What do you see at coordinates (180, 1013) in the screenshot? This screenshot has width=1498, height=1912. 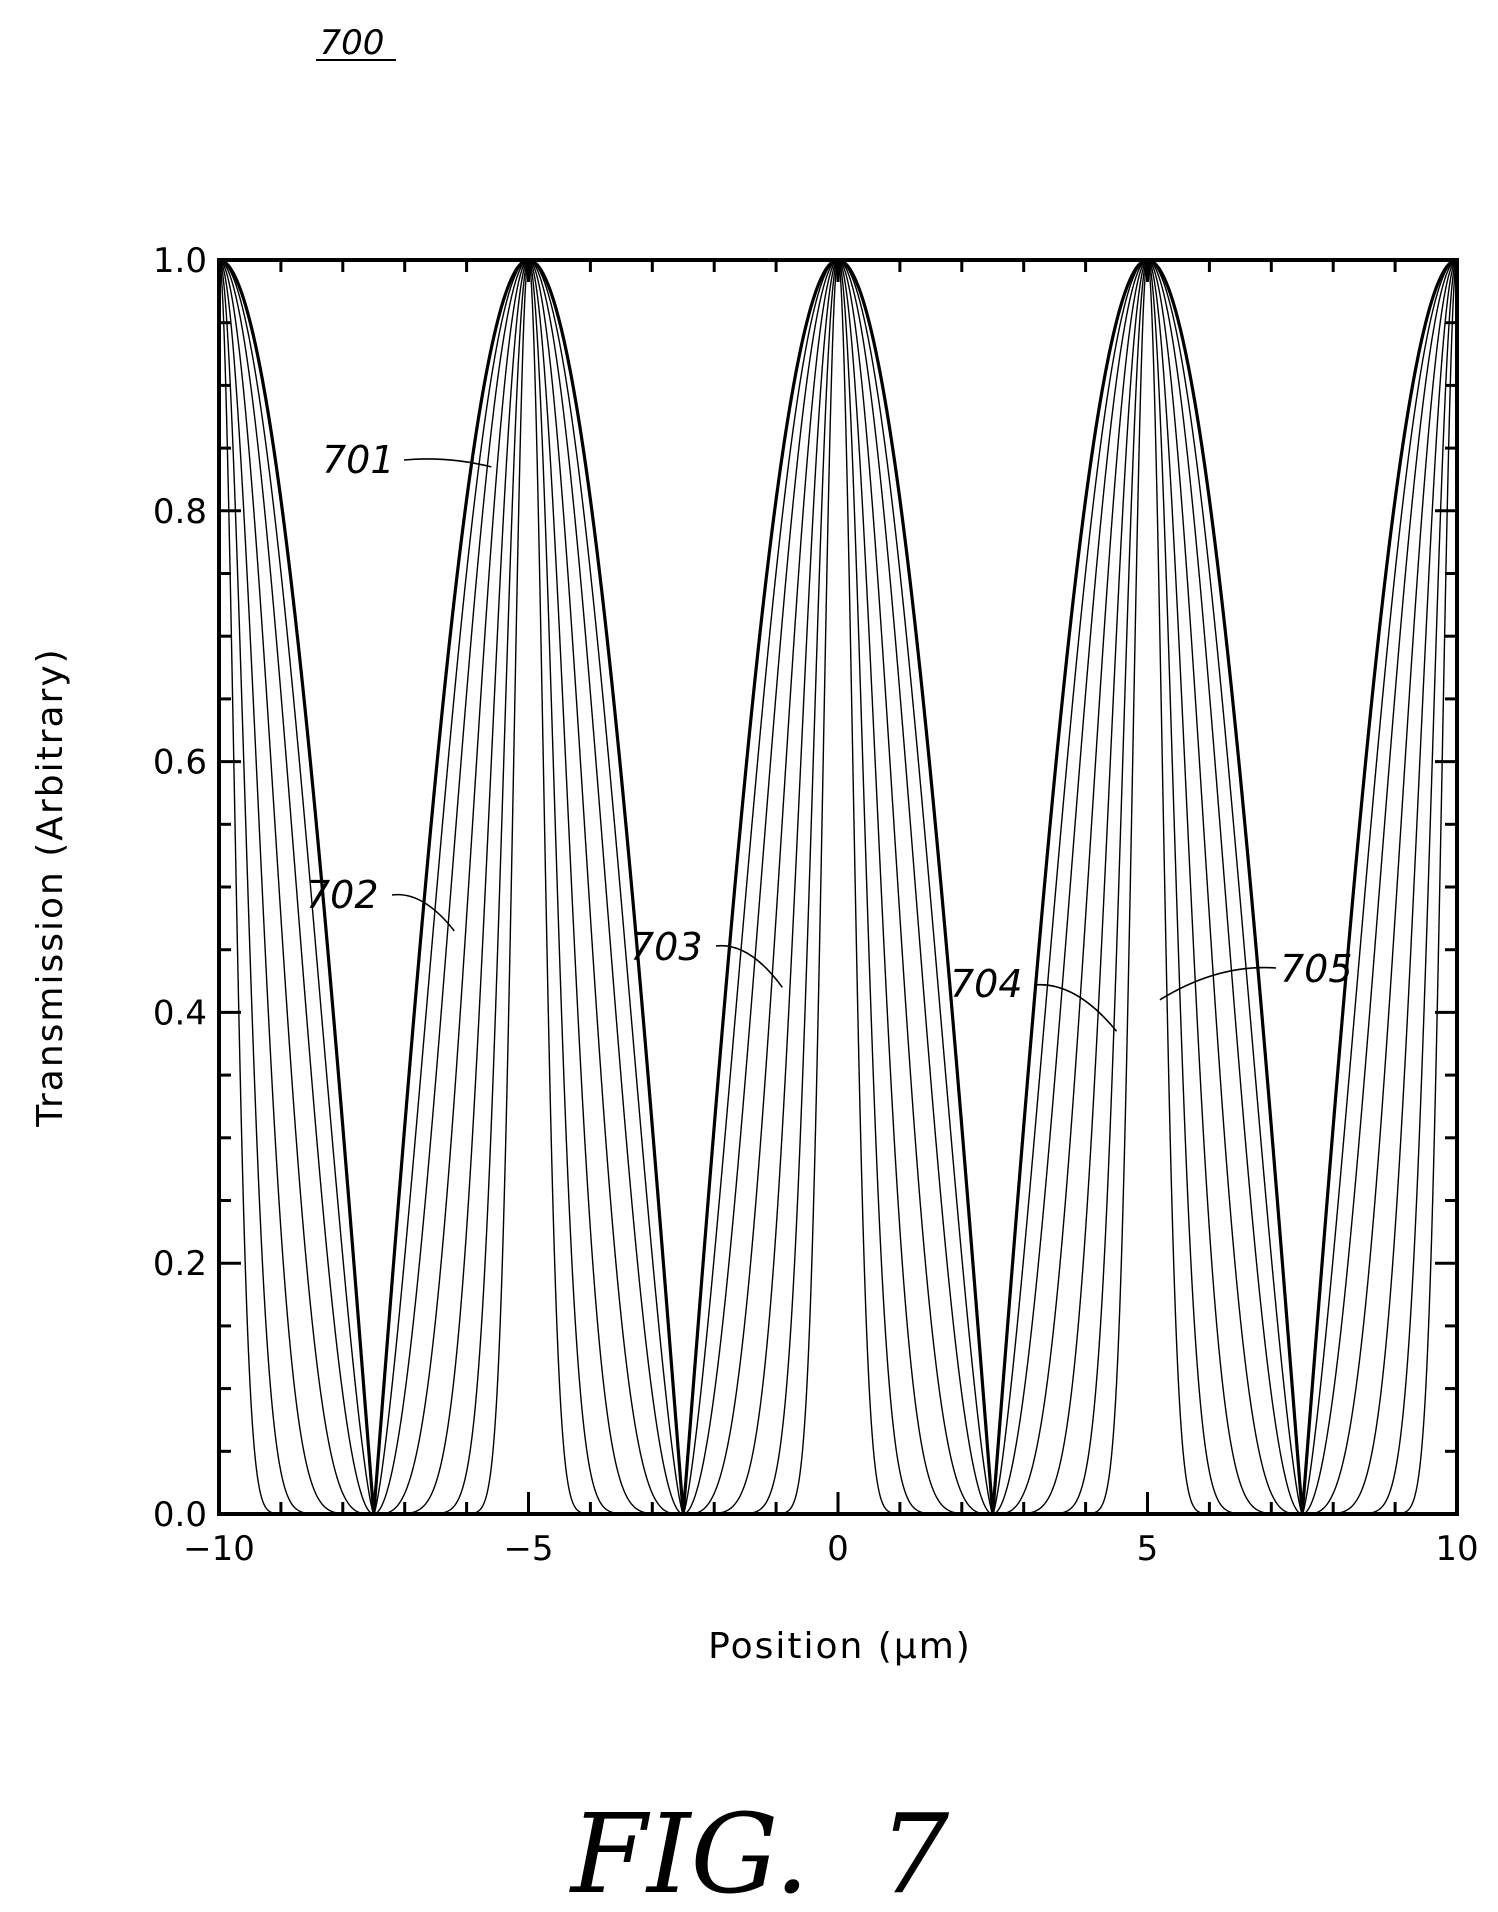 I see `y-tick-label: 0.4` at bounding box center [180, 1013].